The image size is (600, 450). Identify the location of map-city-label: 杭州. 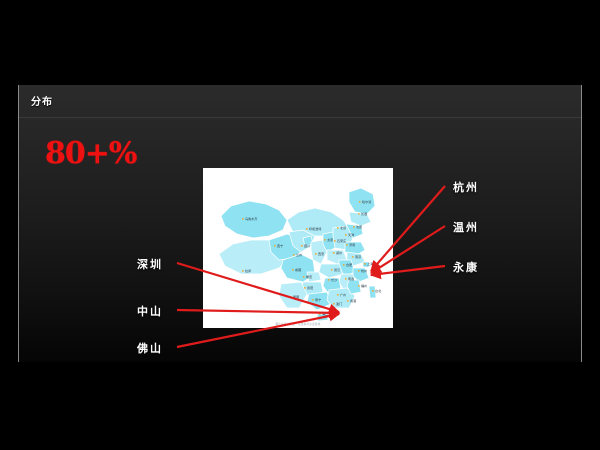
(364, 270).